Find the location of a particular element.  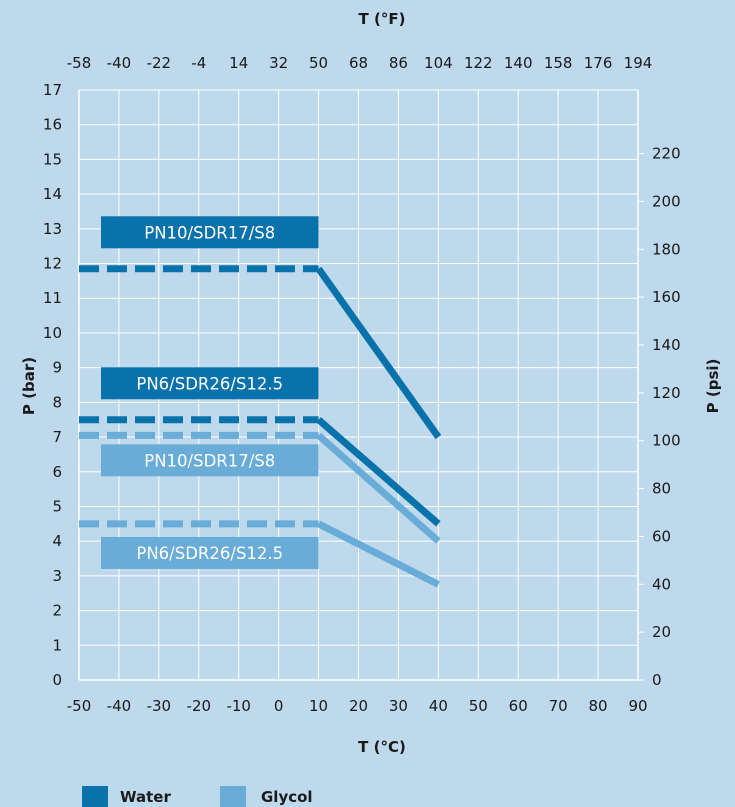

x2-tick-label: 14 is located at coordinates (238, 63).